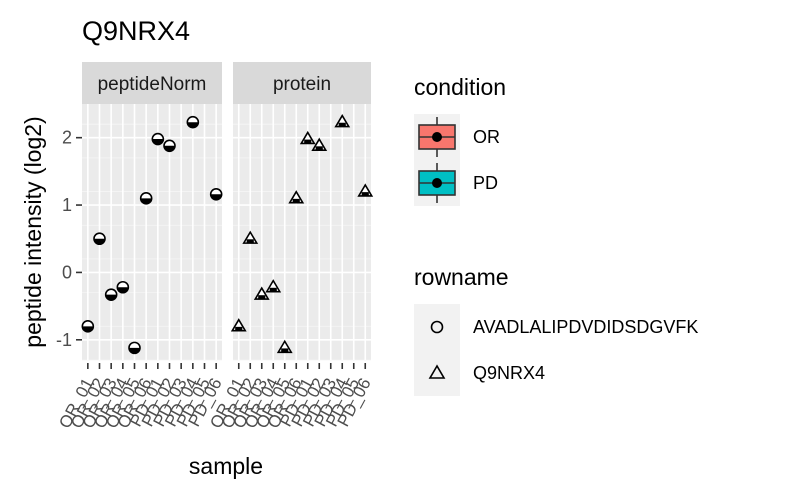 The width and height of the screenshot is (800, 494). Describe the element at coordinates (67, 138) in the screenshot. I see `y-tick-label: 2` at that location.